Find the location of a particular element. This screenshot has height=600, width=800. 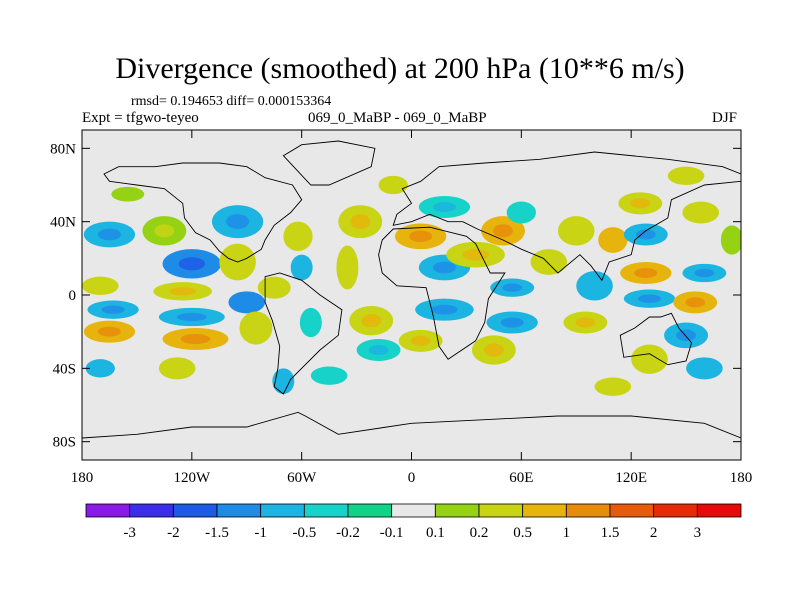

experiment-label: Expt = tfgwo-teyeo is located at coordinates (140, 118).